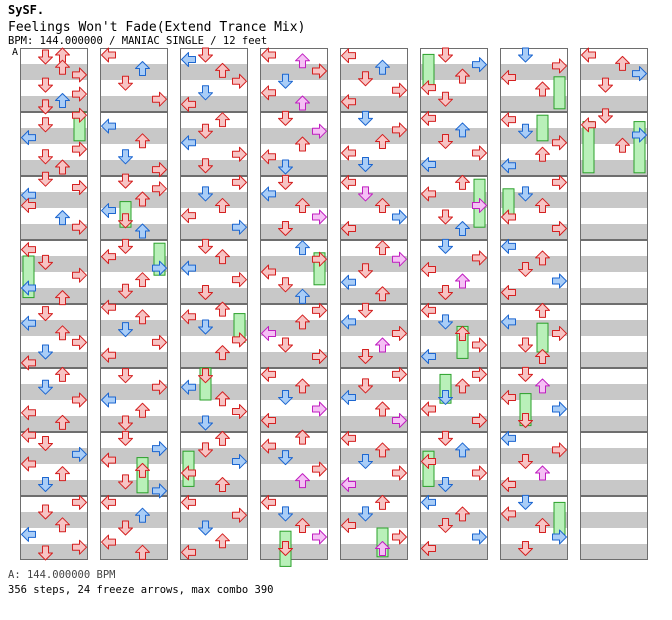 The image size is (672, 620). Describe the element at coordinates (534, 304) in the screenshot. I see `chart-column` at that location.